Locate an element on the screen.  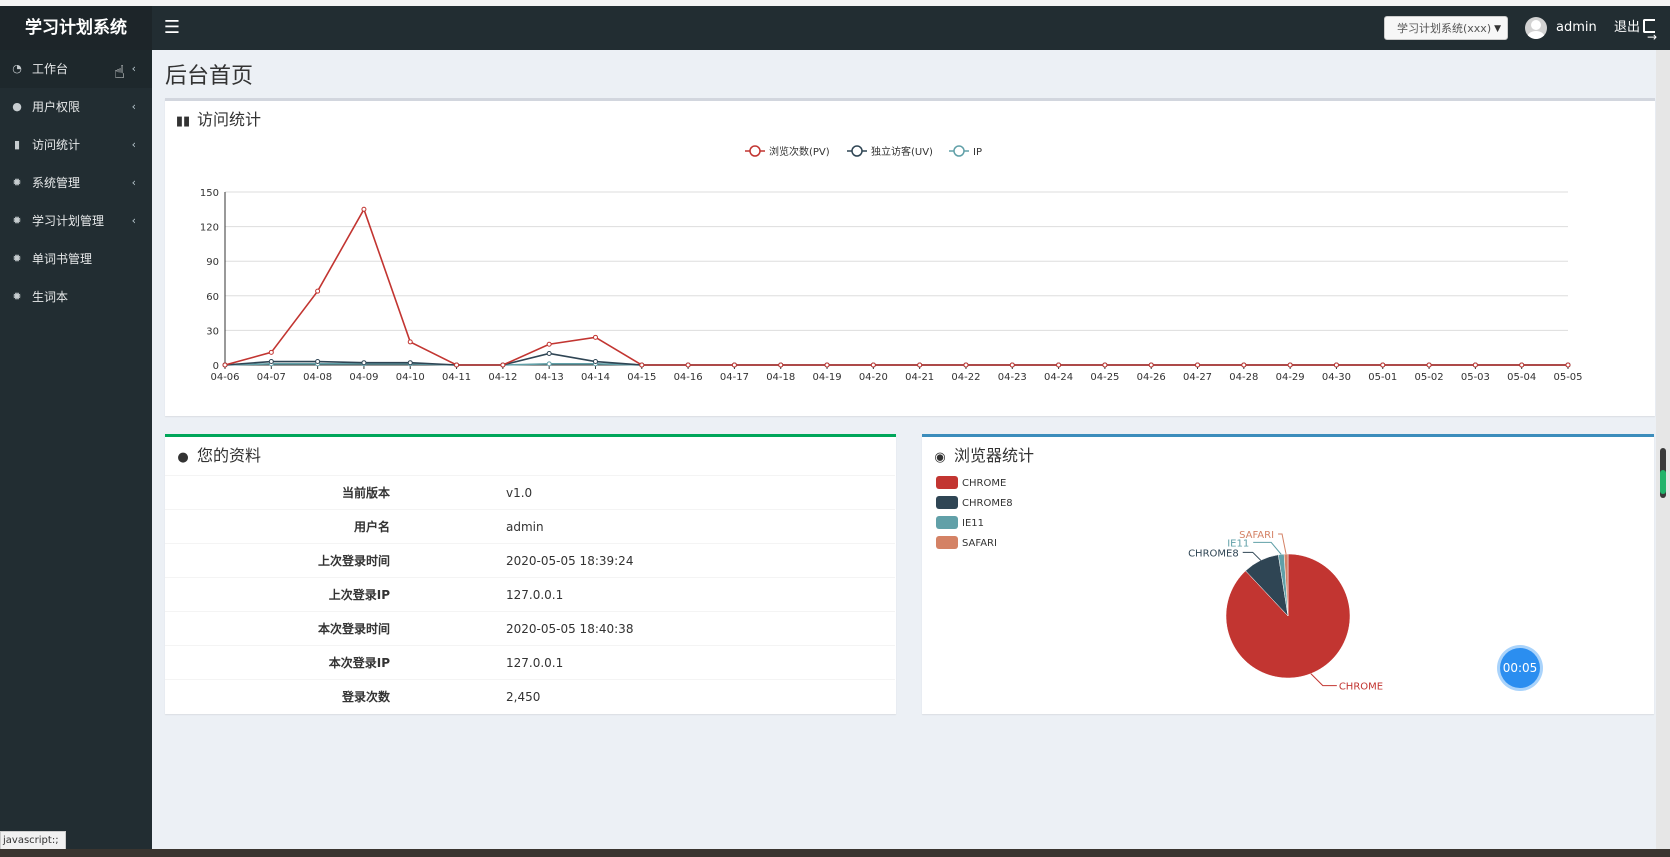
logout-button: 退出 is located at coordinates (1635, 32).